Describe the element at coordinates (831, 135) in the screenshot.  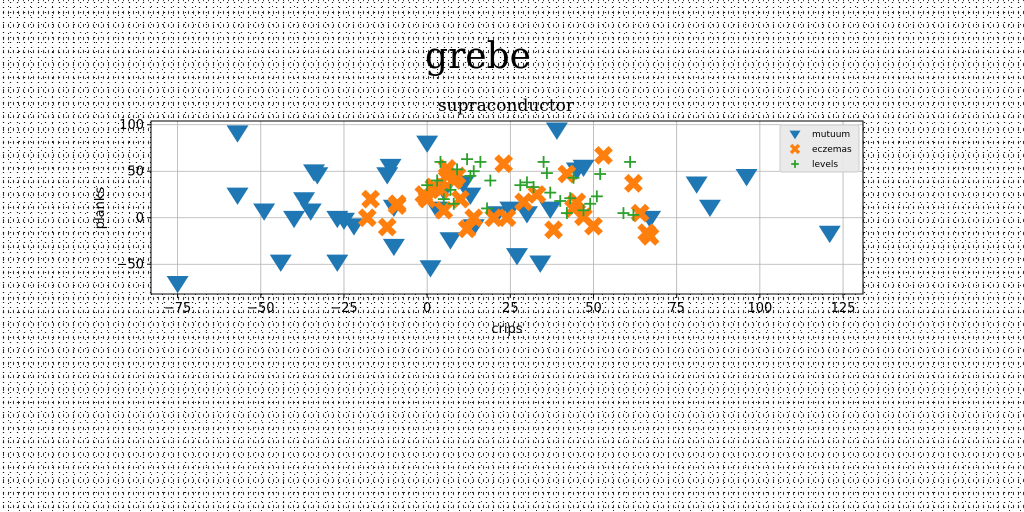
I see `legend-label-mutuum: mutuum` at that location.